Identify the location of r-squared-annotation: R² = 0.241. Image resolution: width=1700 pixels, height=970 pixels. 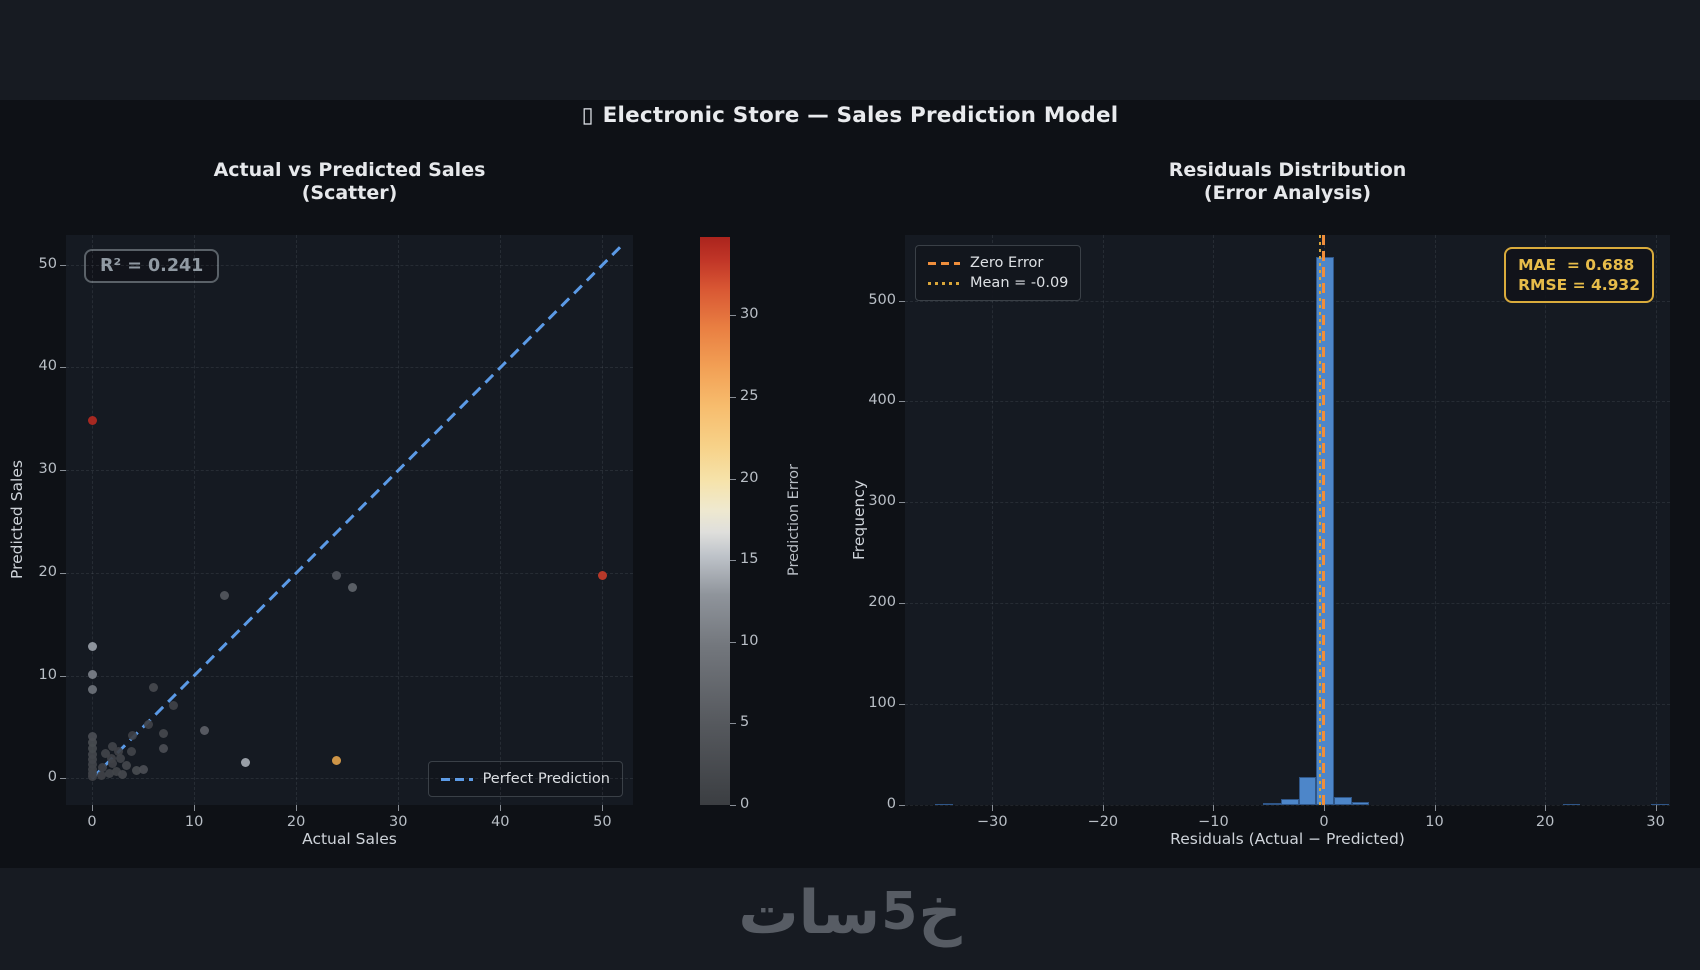
(152, 266).